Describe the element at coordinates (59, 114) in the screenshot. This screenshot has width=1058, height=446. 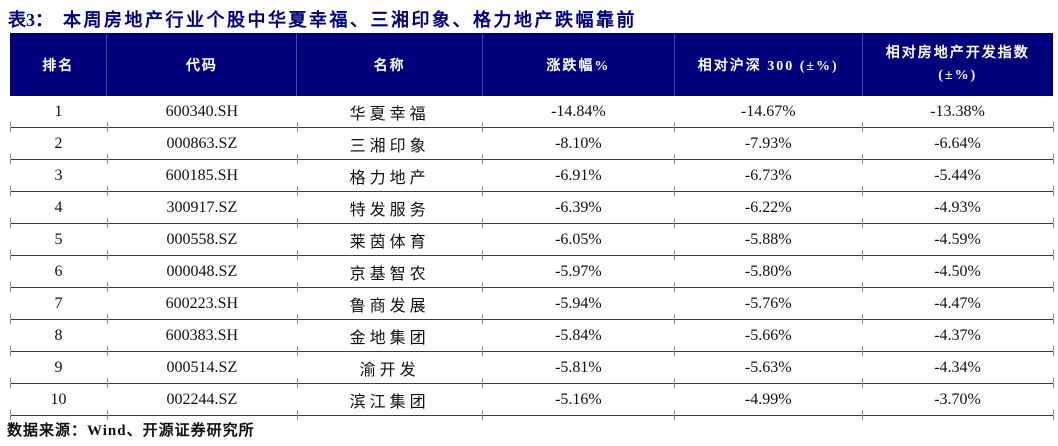
I see `rank-cell: 1` at that location.